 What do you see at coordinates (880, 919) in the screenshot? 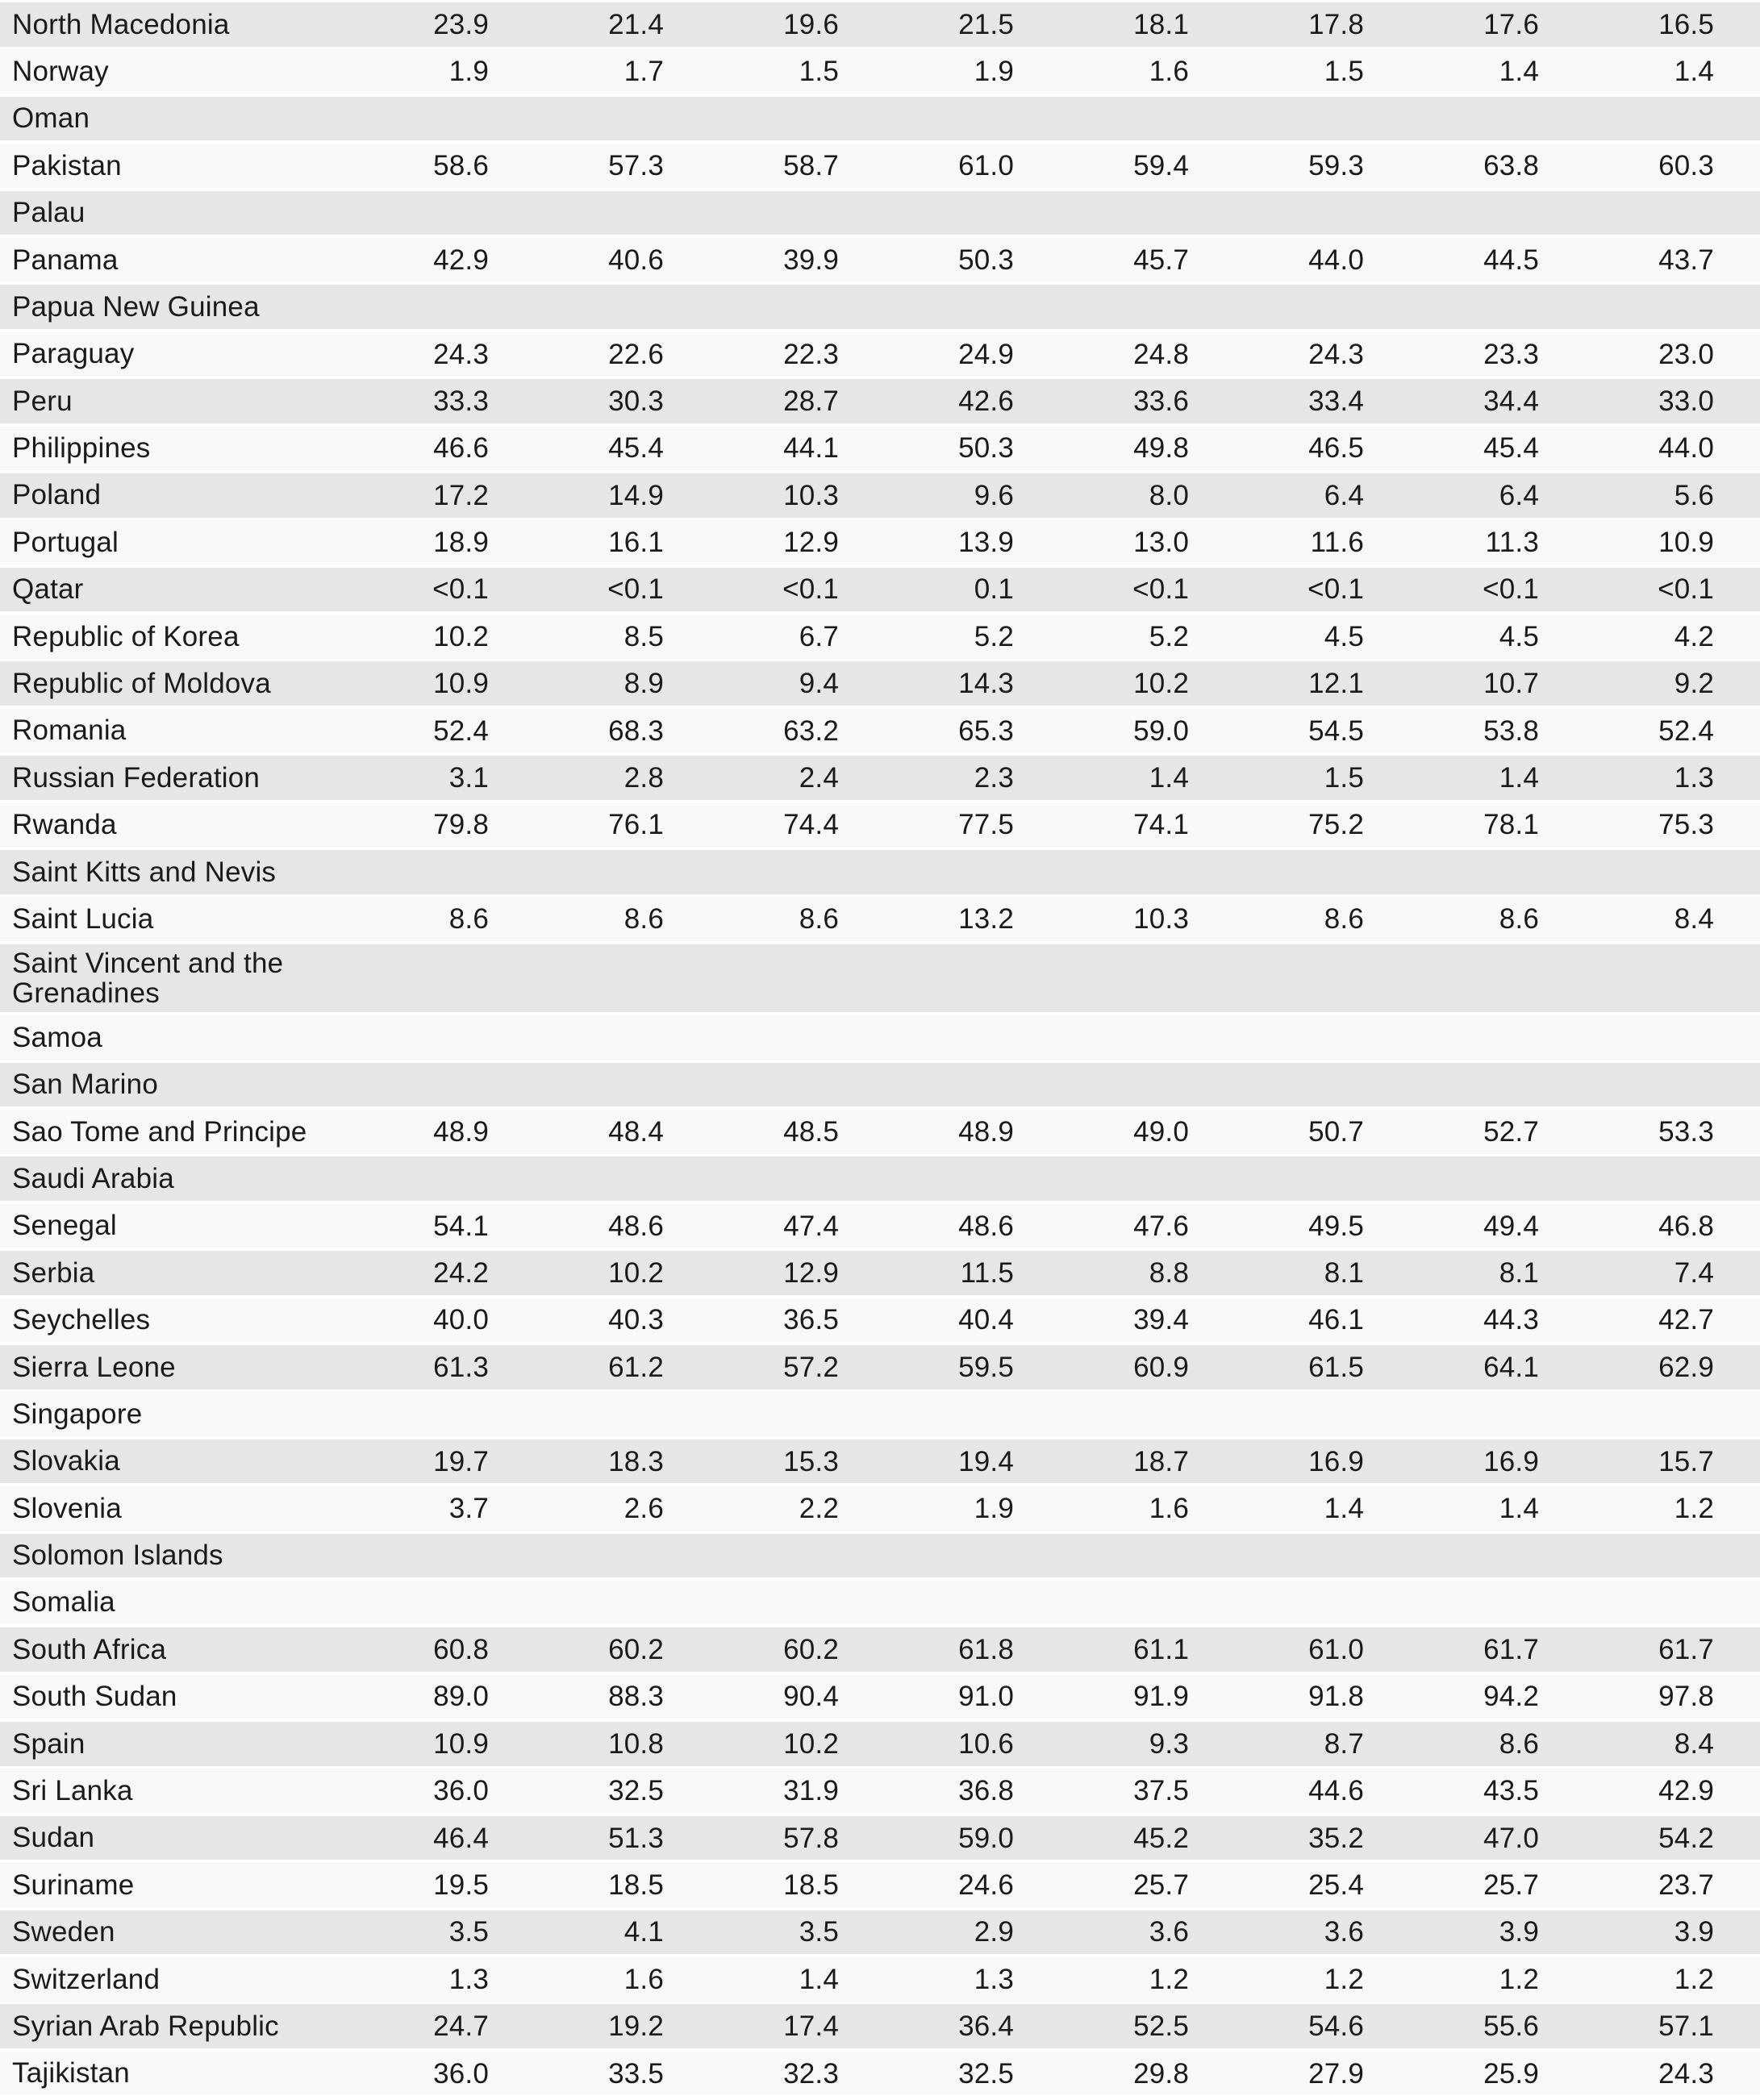
I see `table-row: Saint Lucia 8.6 8.6 8.6 13.2 10.3 8.6 8.6 8.4` at bounding box center [880, 919].